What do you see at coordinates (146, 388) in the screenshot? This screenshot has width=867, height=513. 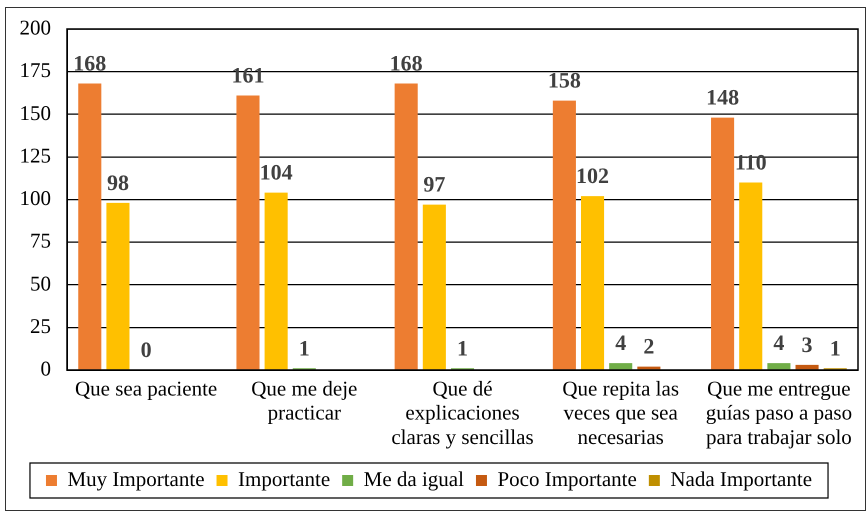 I see `x-tick-label: Que sea paciente` at bounding box center [146, 388].